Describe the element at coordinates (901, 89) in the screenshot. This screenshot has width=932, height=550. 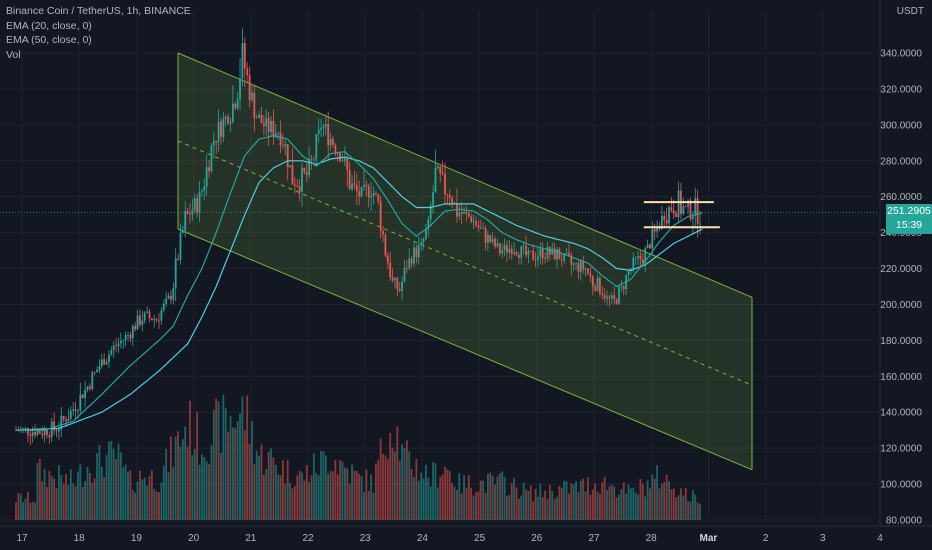
I see `y-tick-label: 320.0000` at that location.